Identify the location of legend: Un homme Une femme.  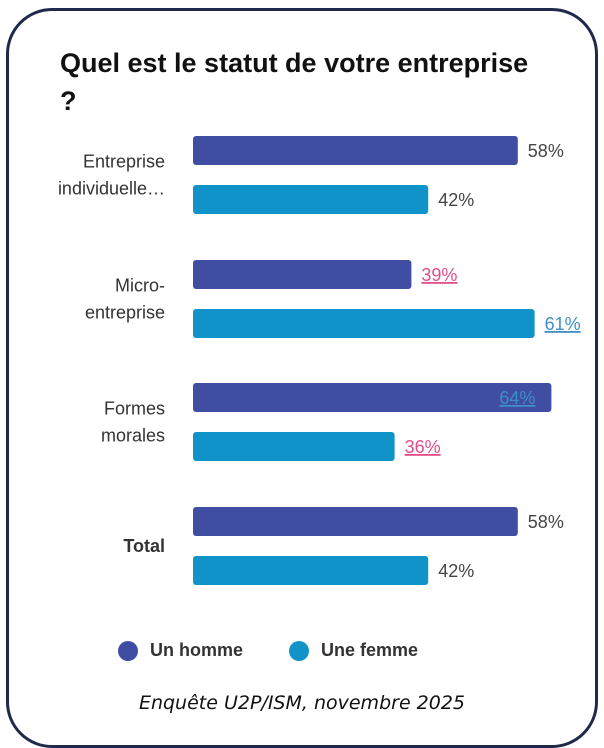
(291, 650).